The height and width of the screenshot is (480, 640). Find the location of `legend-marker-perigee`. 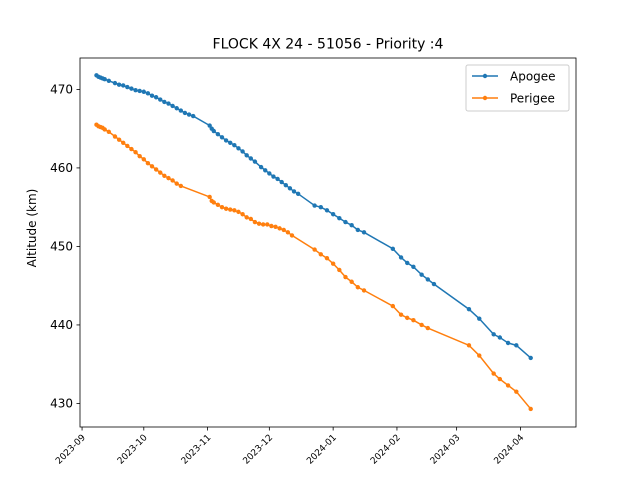

legend-marker-perigee is located at coordinates (485, 98).